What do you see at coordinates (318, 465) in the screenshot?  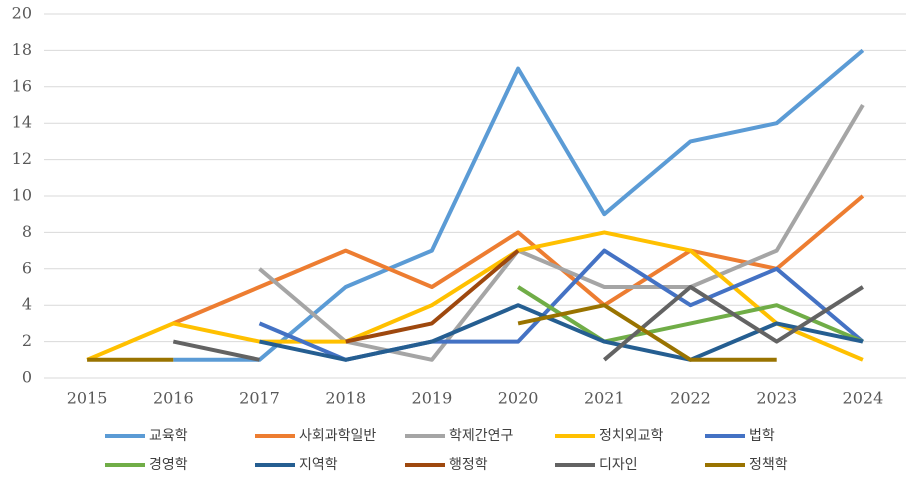 I see `legend-label: 지역학` at bounding box center [318, 465].